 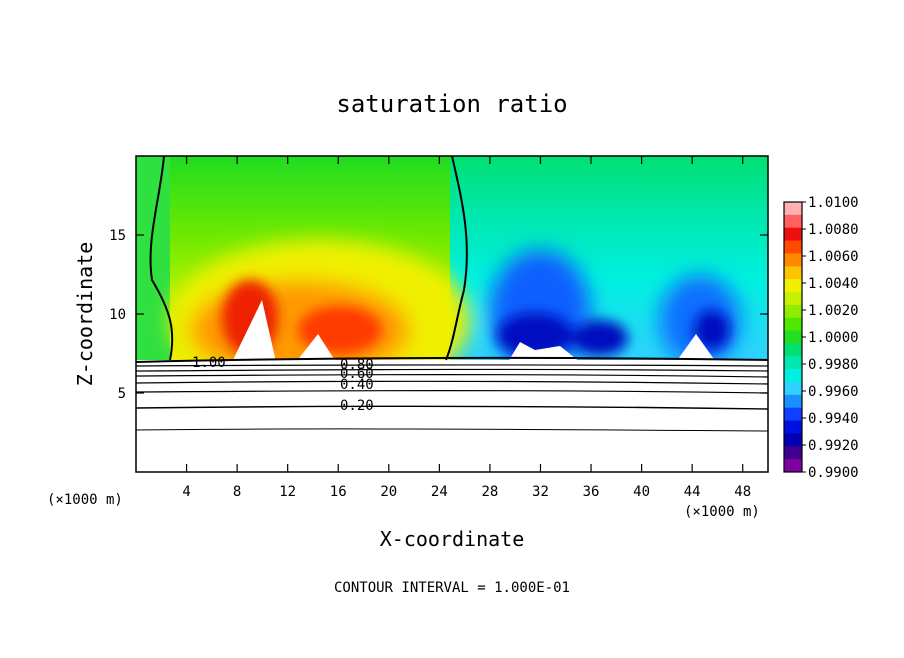 I want to click on colorbar-tick-label: 1.0060, so click(x=833, y=257).